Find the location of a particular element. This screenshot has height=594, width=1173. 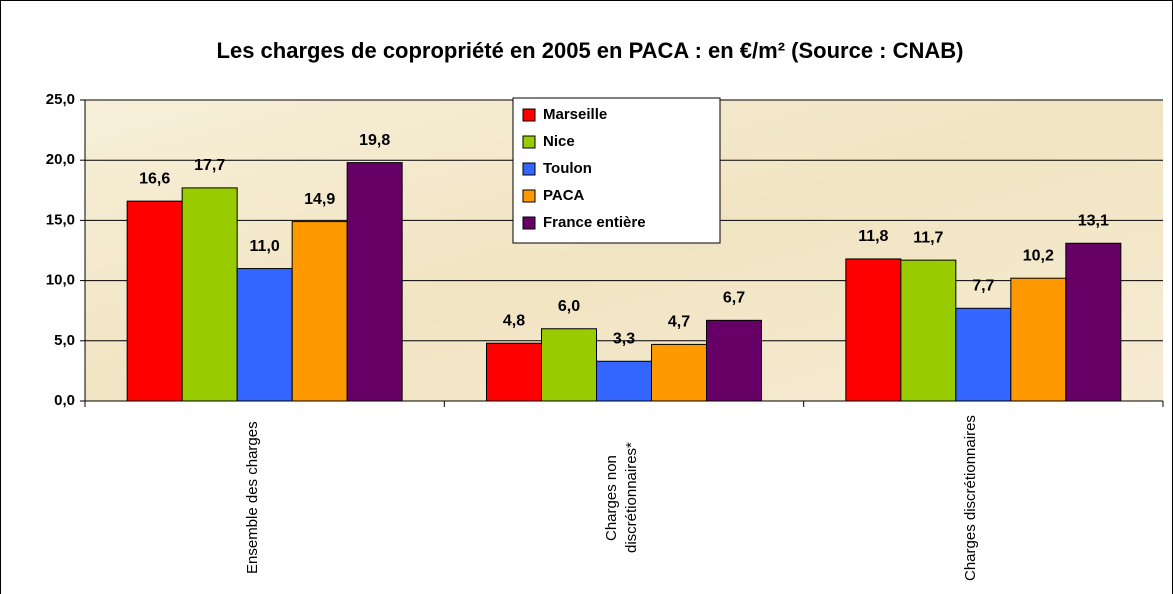

x-tick-label: Charges non discrétionnaires* is located at coordinates (621, 498).